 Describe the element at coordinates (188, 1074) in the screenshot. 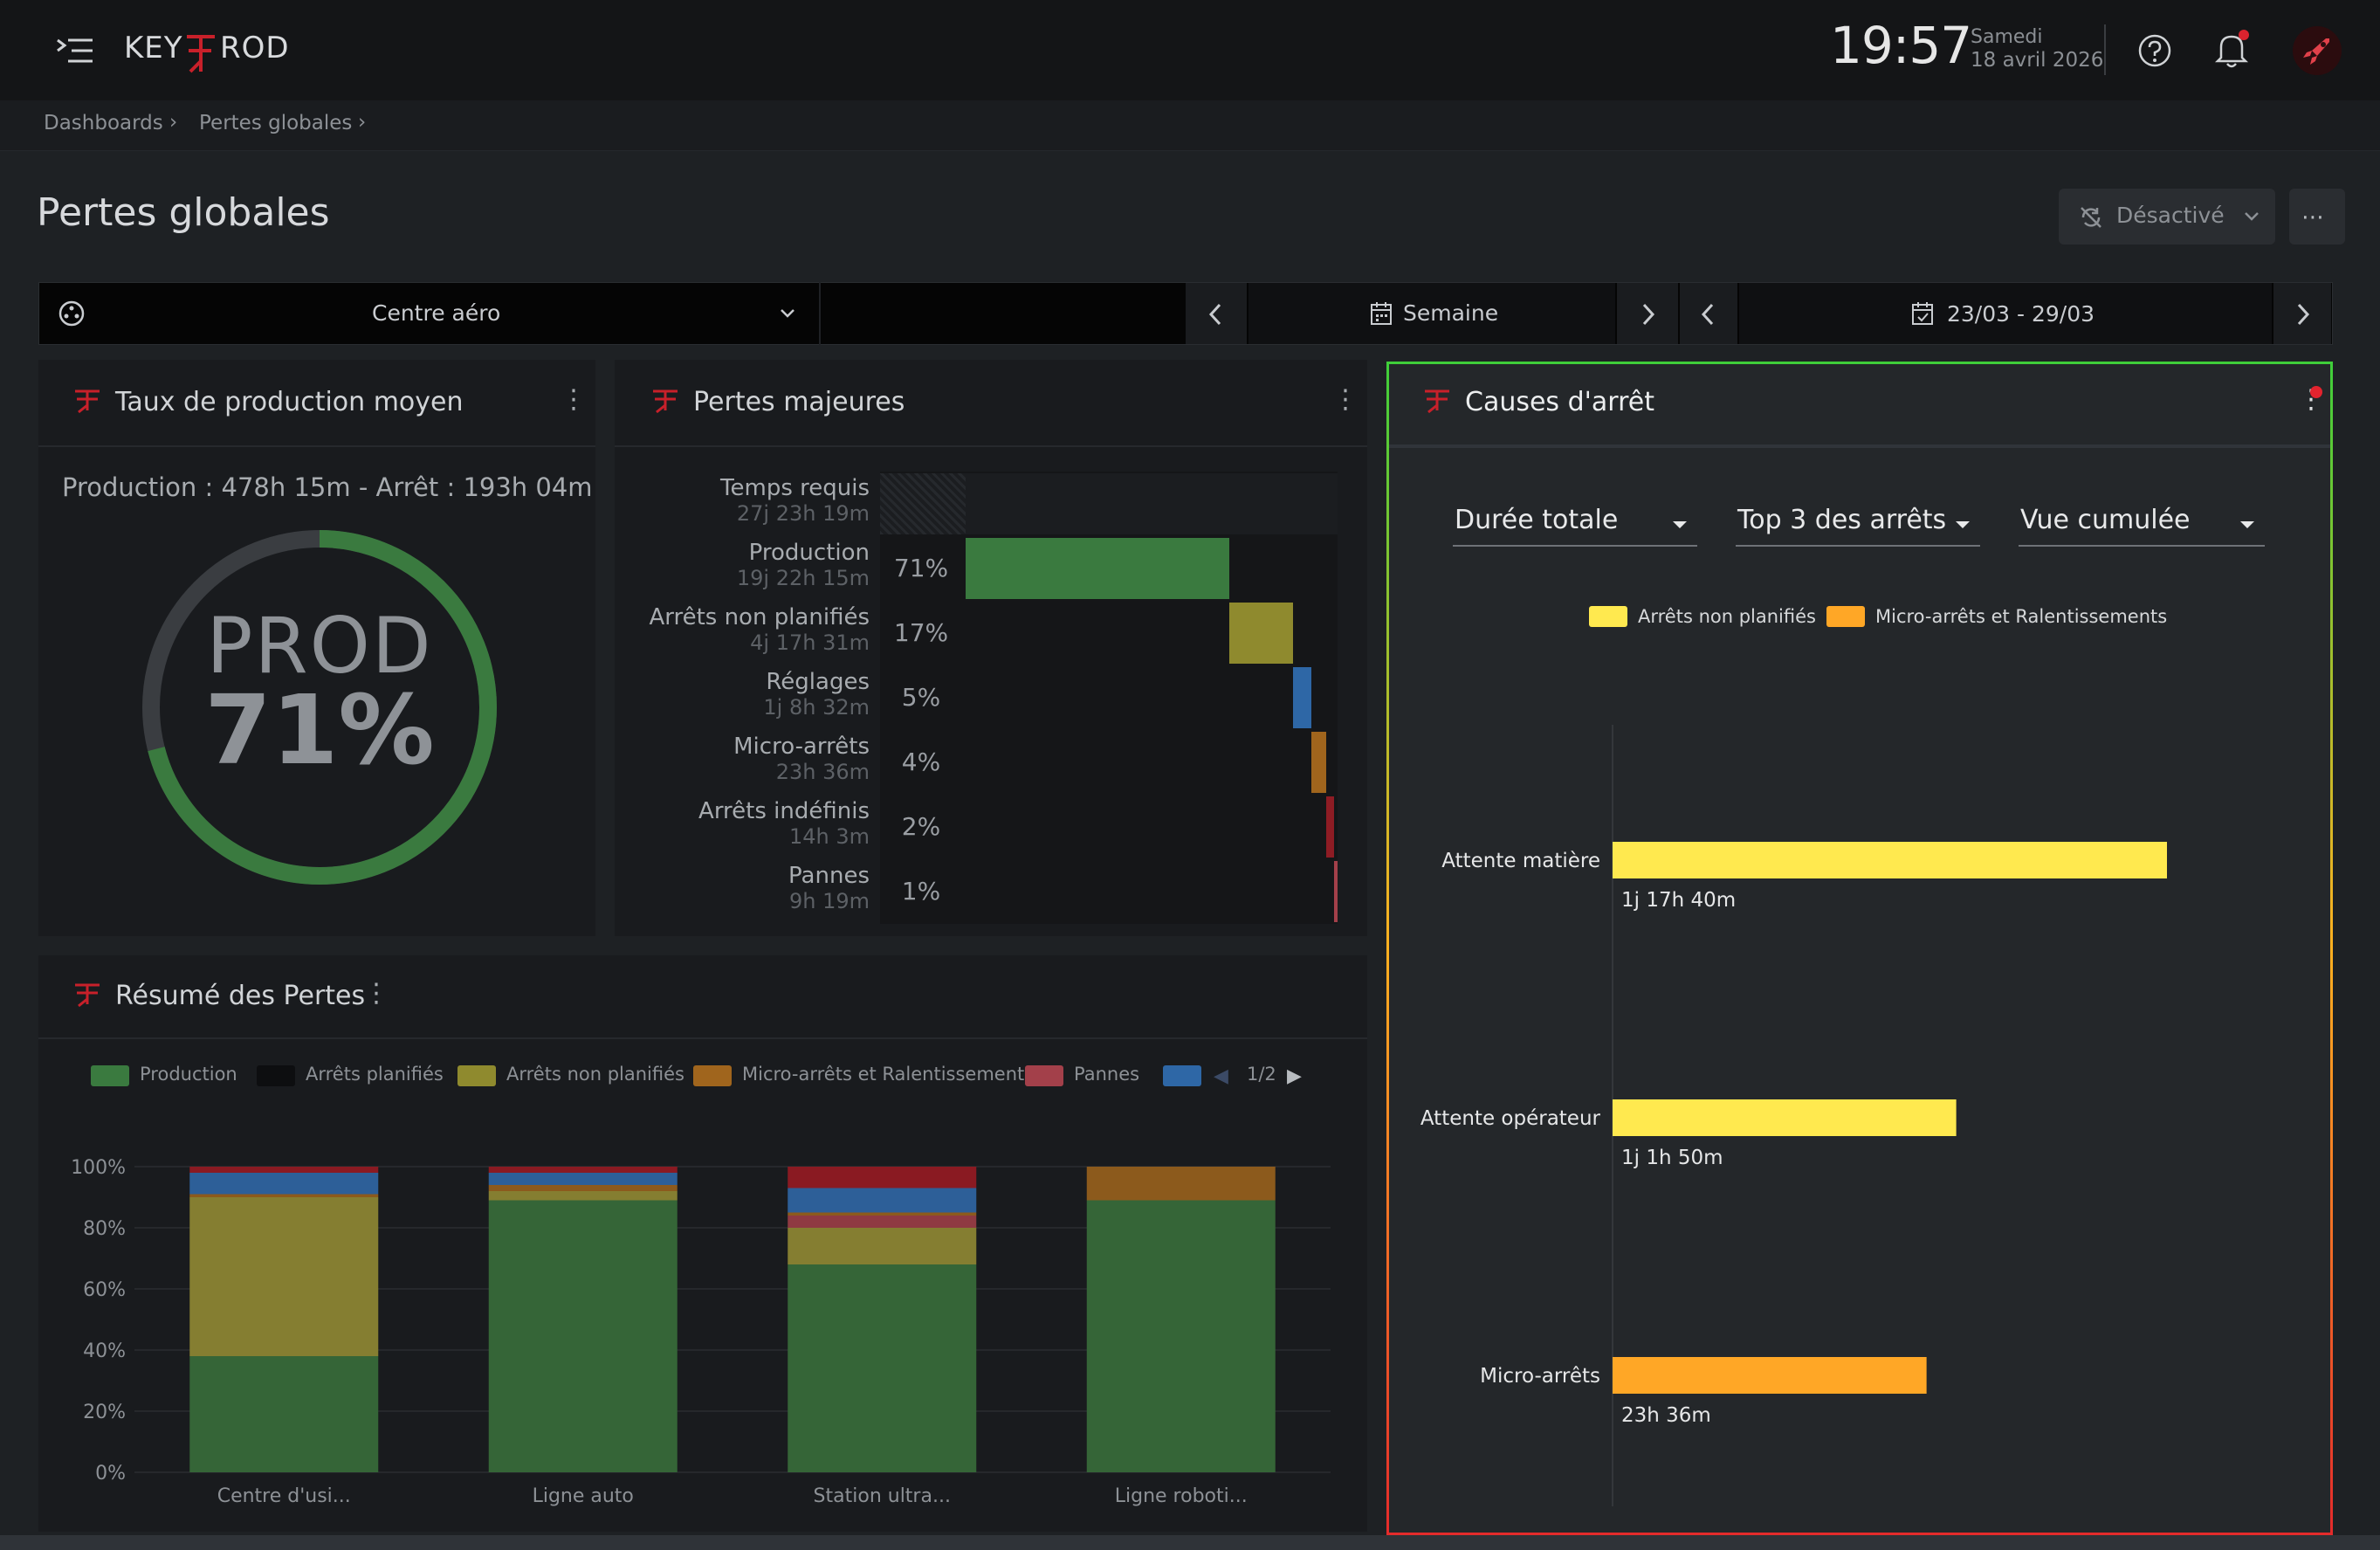

I see `legend-label: Production` at that location.